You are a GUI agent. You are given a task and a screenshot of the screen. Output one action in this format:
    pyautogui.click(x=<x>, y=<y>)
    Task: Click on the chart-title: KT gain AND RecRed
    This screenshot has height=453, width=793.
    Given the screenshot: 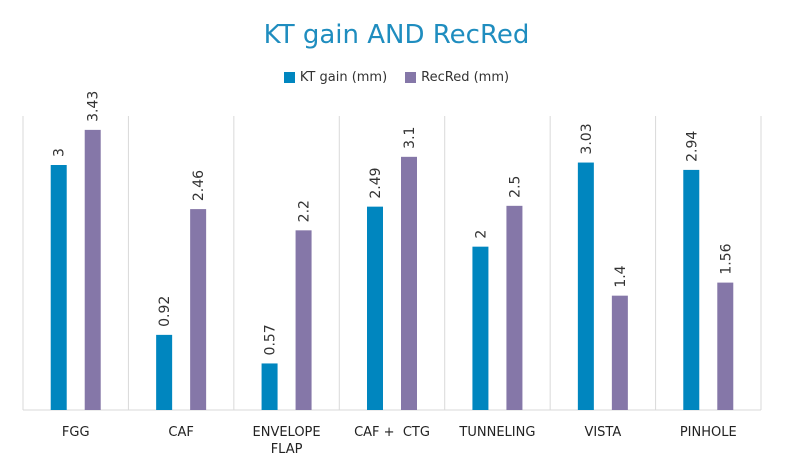 What is the action you would take?
    pyautogui.click(x=396, y=35)
    